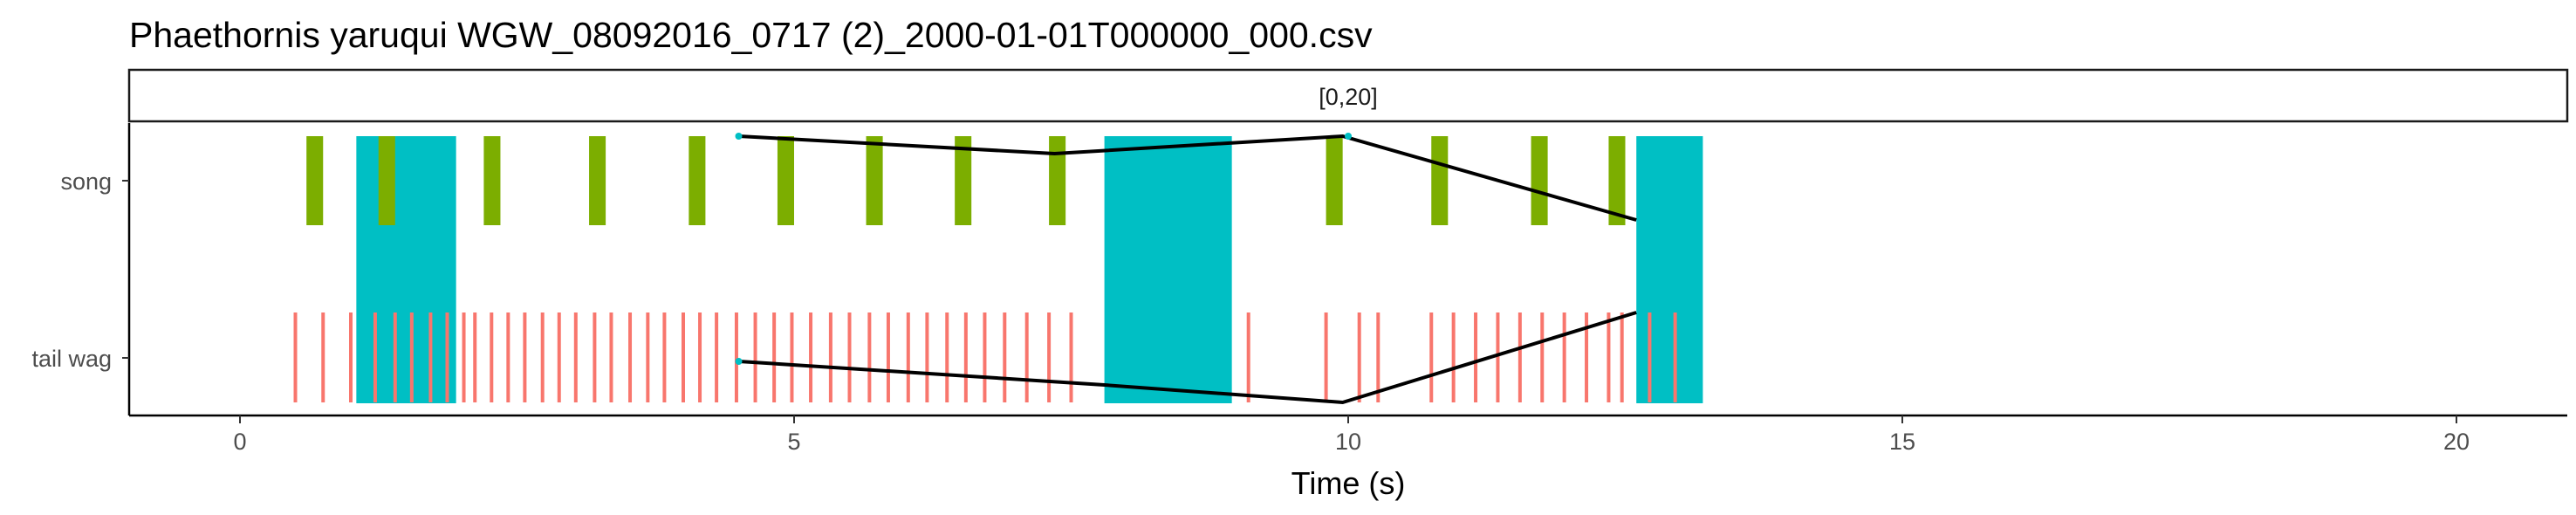 The image size is (2576, 515). Describe the element at coordinates (2456, 442) in the screenshot. I see `x-tick-label-4: 20` at that location.